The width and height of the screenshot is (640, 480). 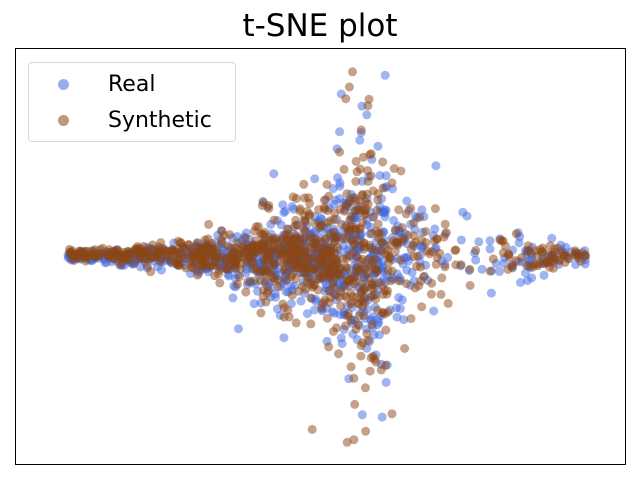 What do you see at coordinates (92, 84) in the screenshot?
I see `legend-item-real: Real` at bounding box center [92, 84].